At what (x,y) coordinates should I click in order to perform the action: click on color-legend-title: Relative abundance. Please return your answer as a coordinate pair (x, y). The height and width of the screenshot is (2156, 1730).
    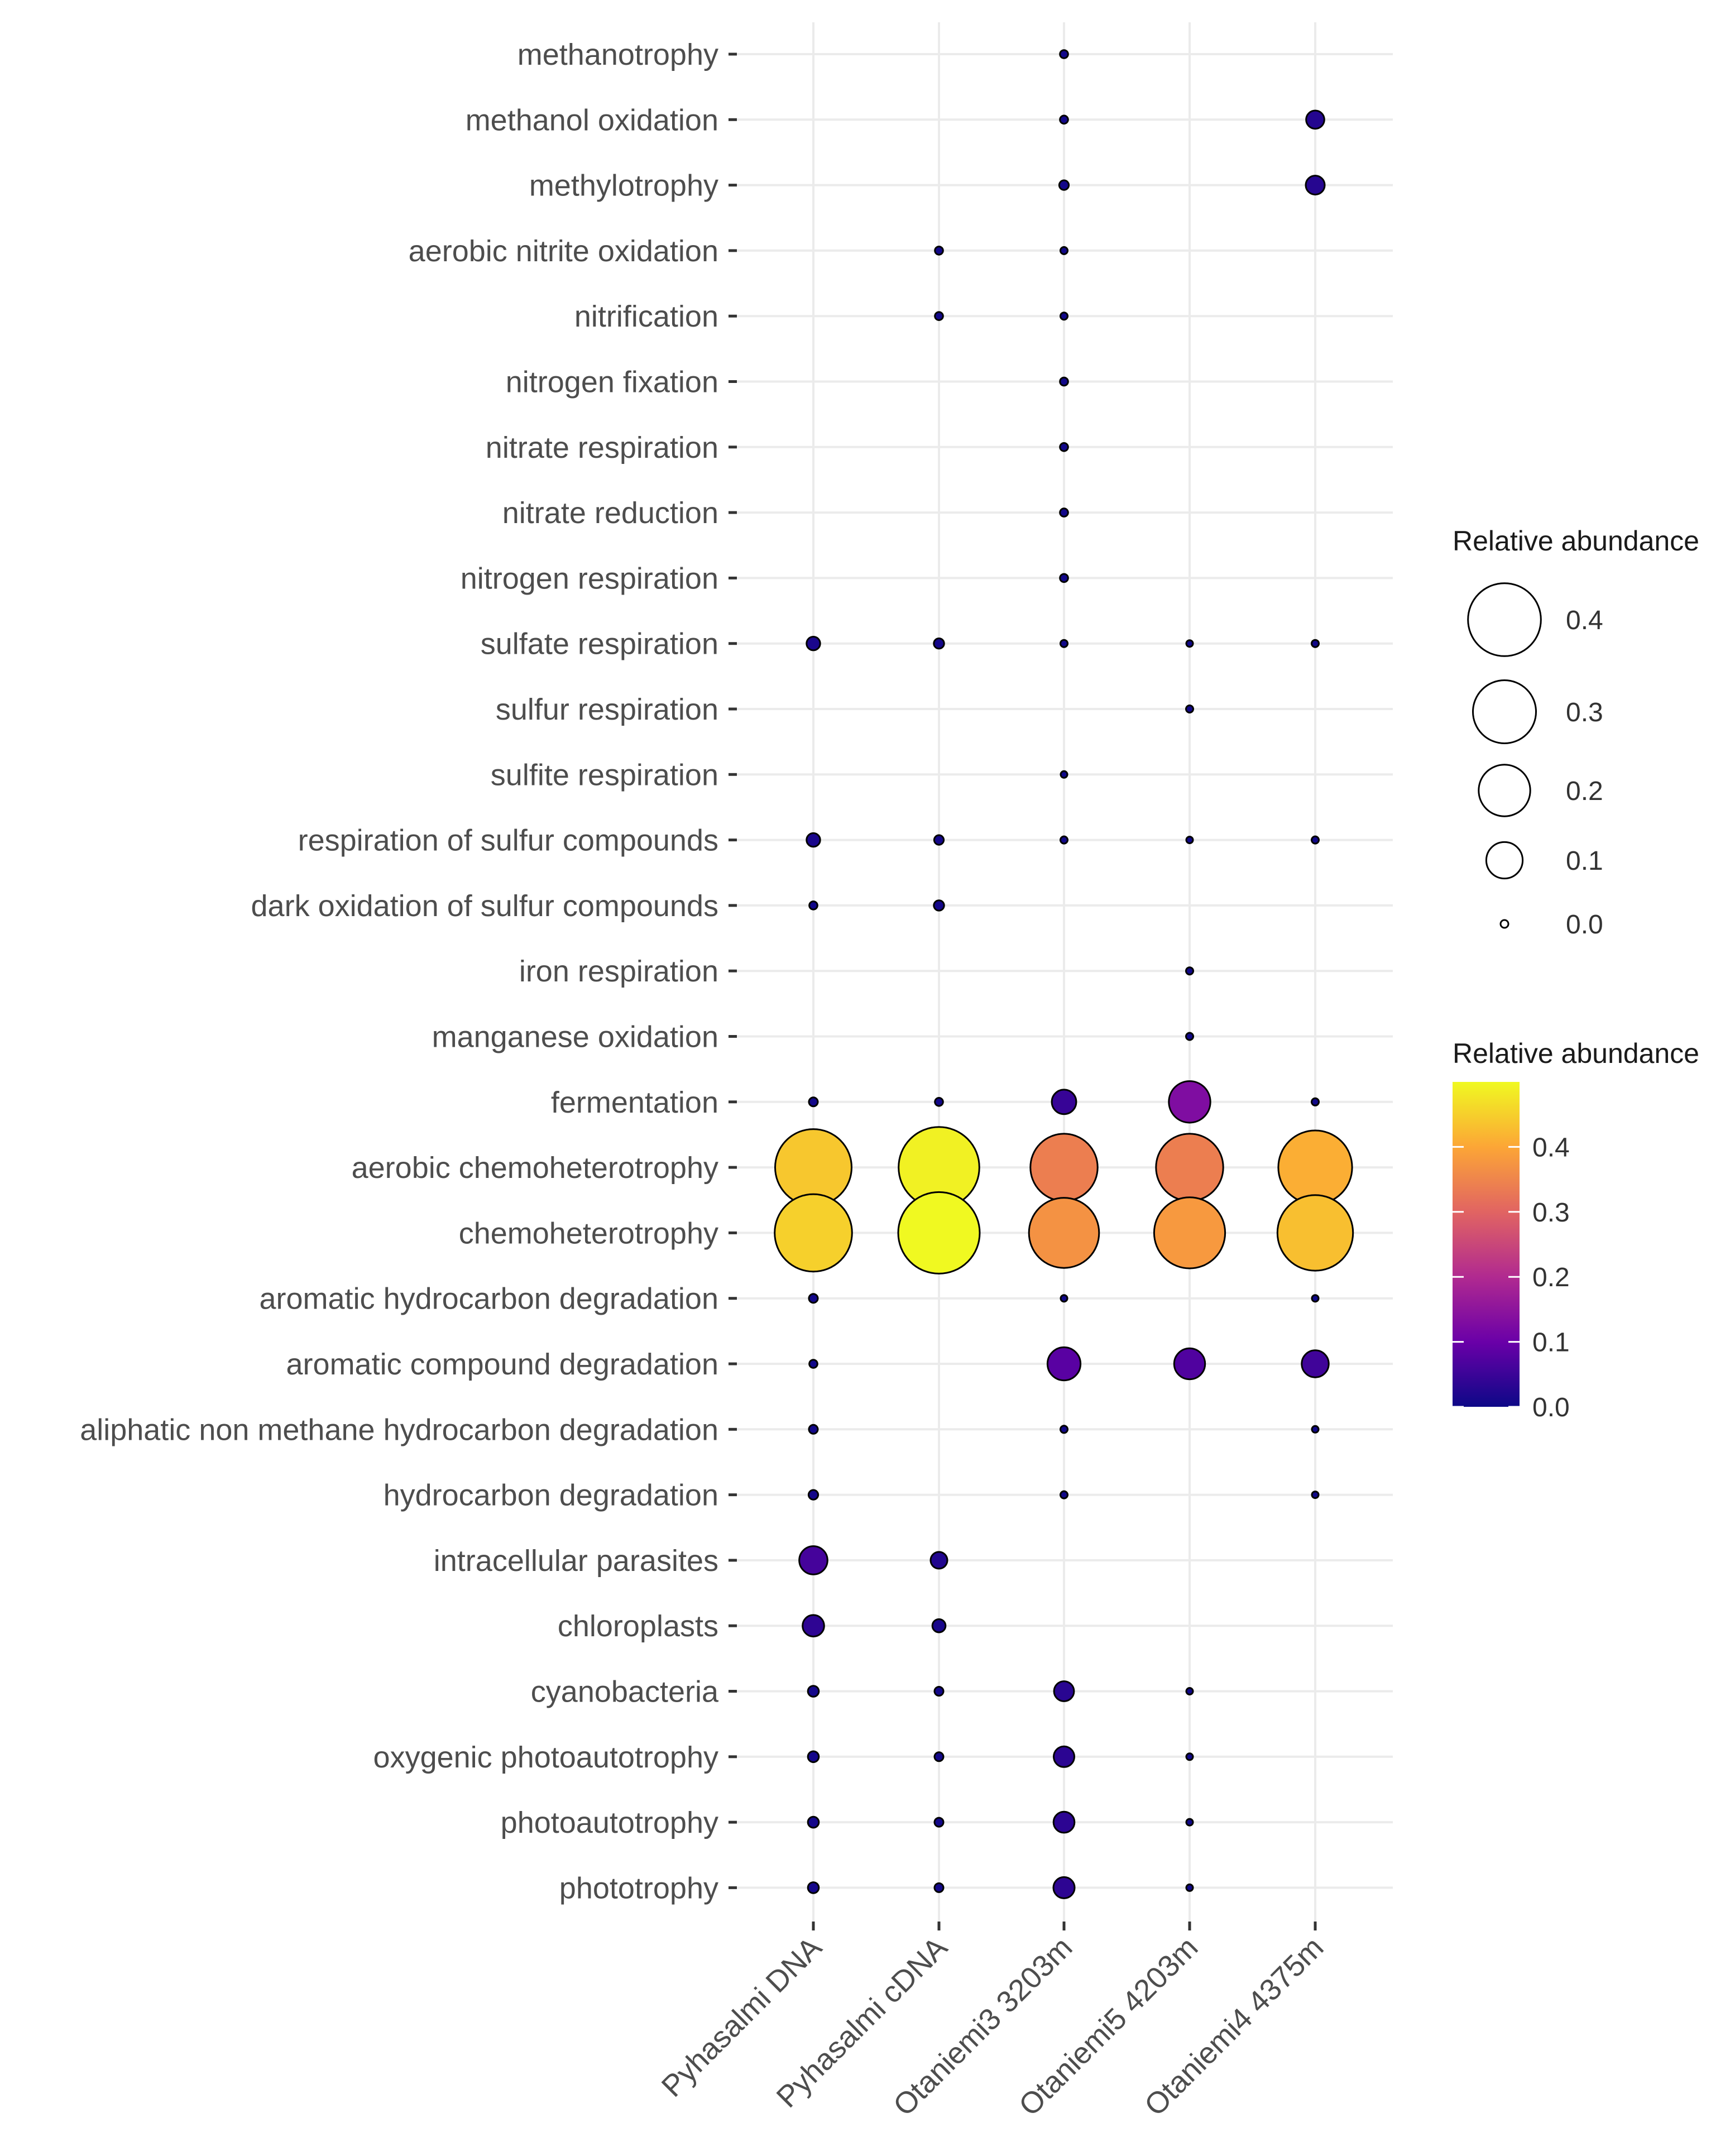
    Looking at the image, I should click on (1576, 1053).